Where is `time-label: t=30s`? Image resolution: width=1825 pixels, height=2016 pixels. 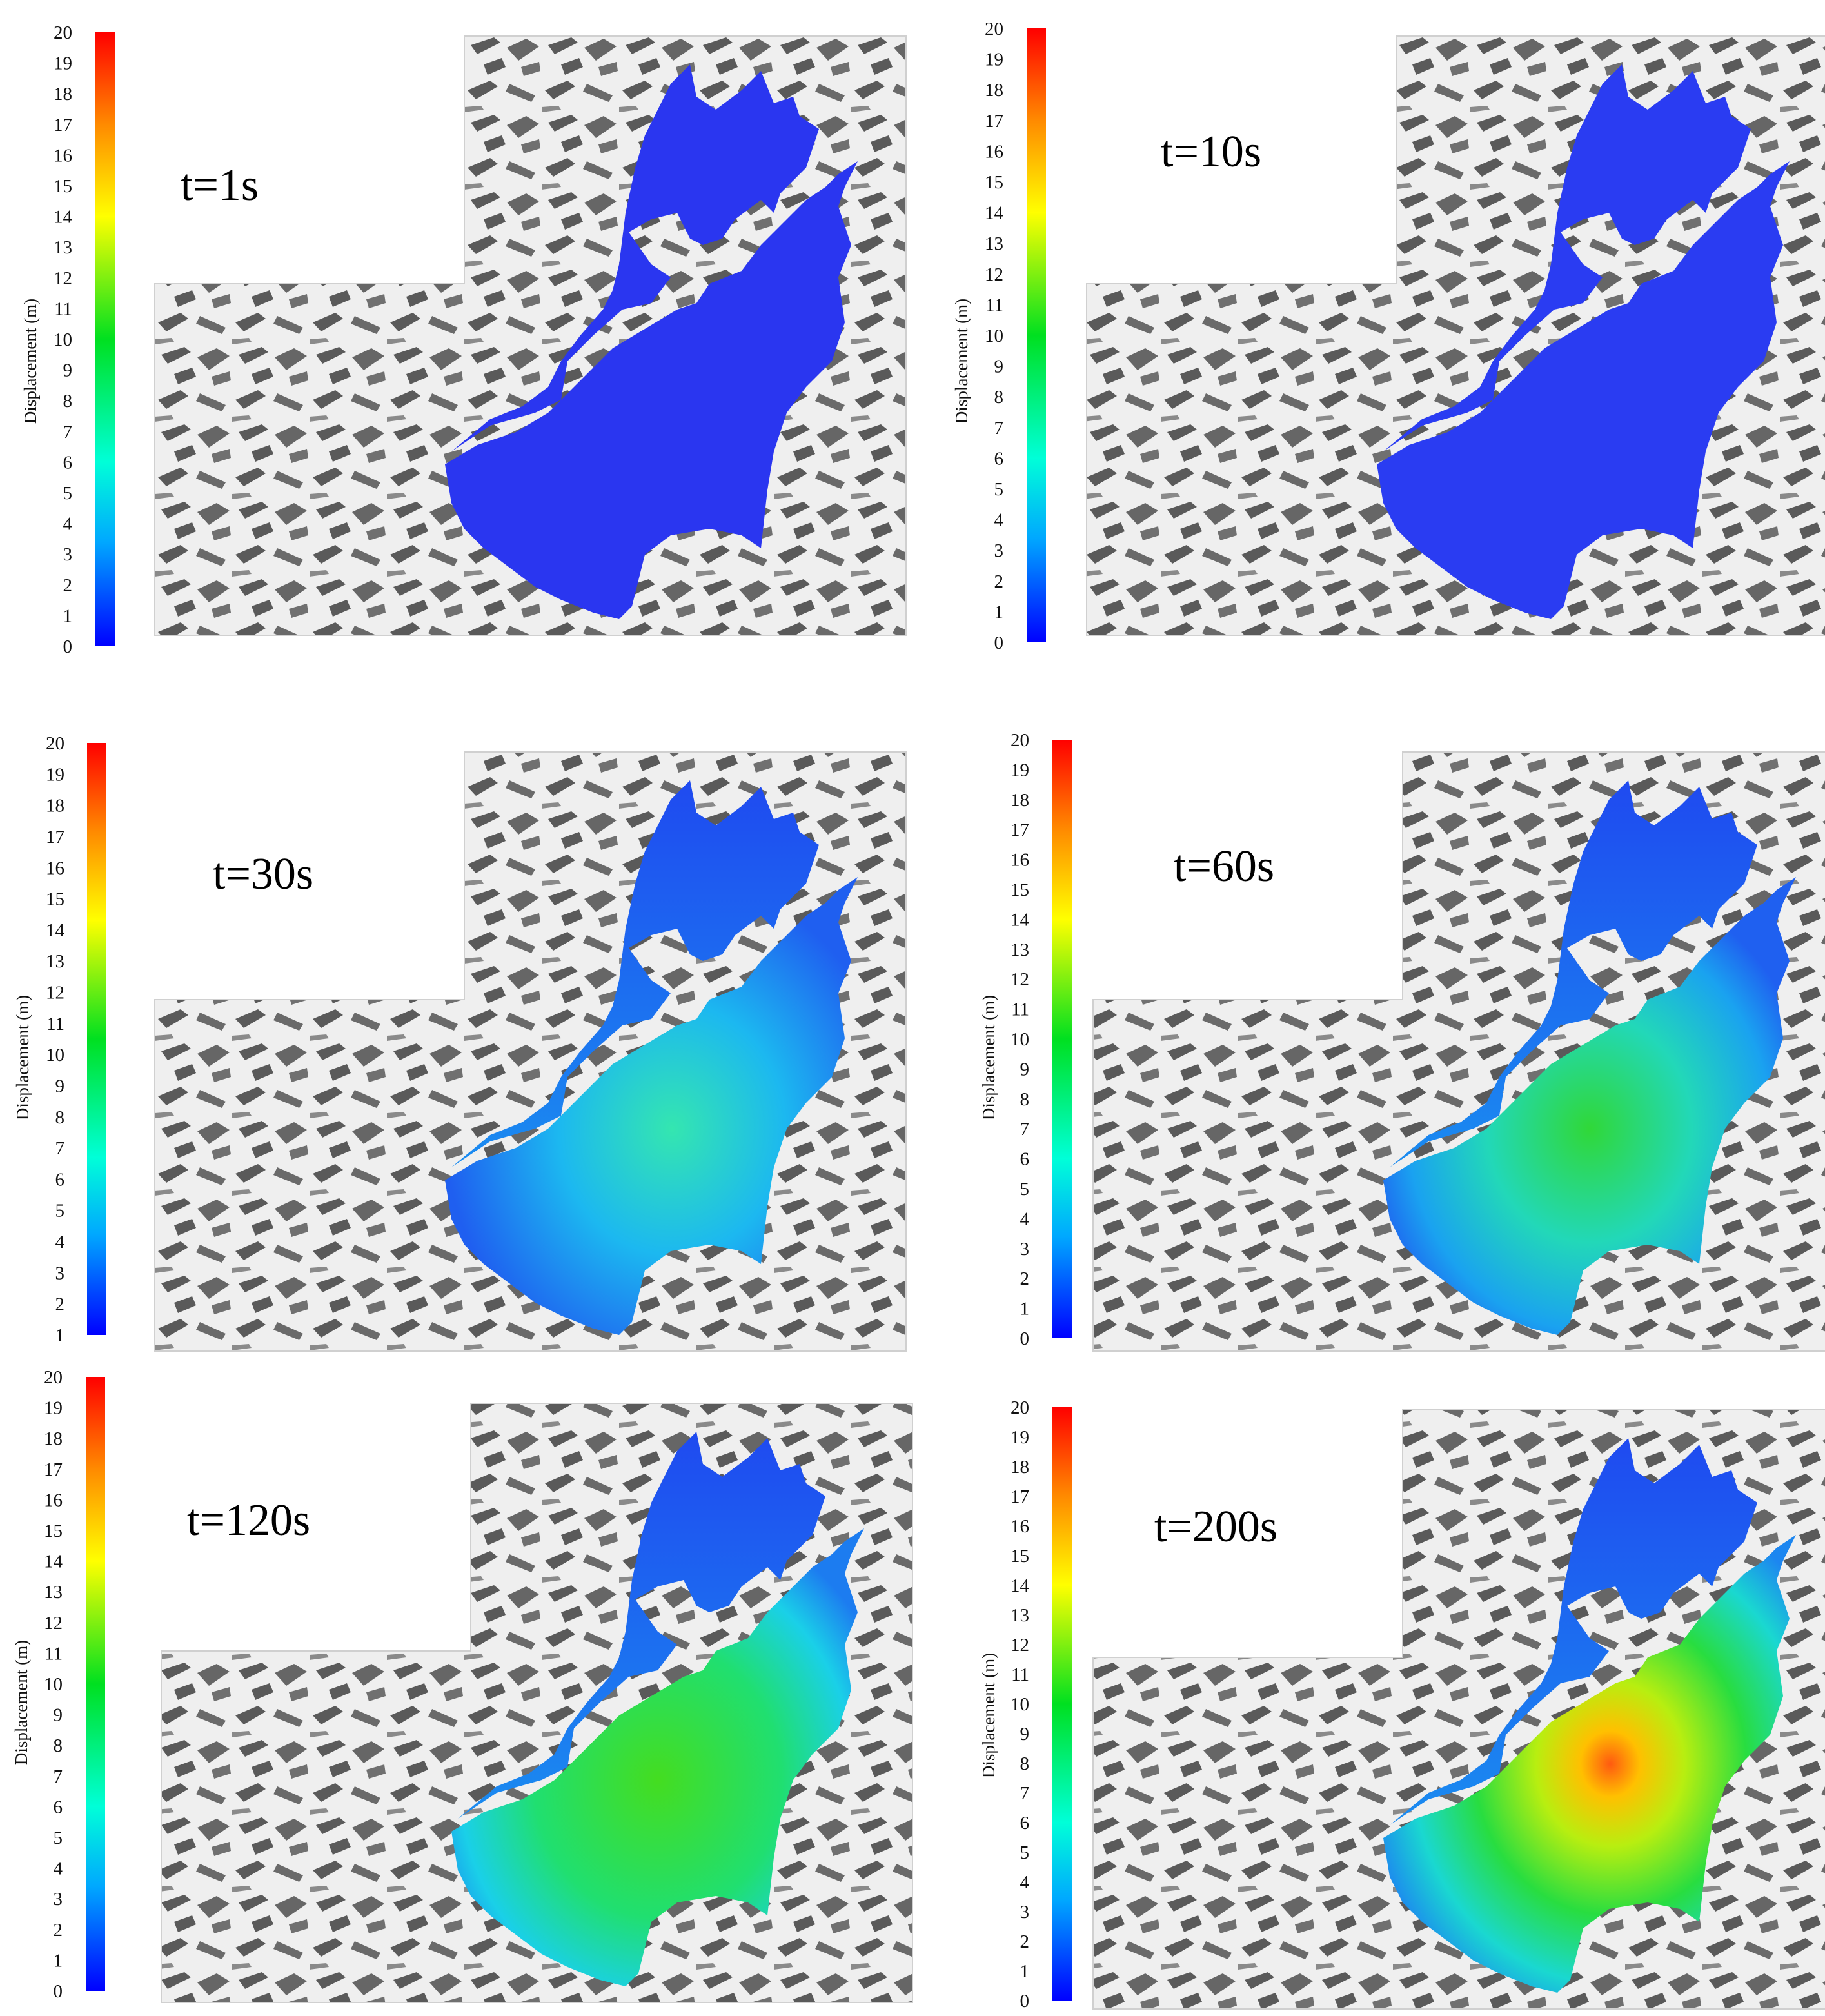 time-label: t=30s is located at coordinates (263, 874).